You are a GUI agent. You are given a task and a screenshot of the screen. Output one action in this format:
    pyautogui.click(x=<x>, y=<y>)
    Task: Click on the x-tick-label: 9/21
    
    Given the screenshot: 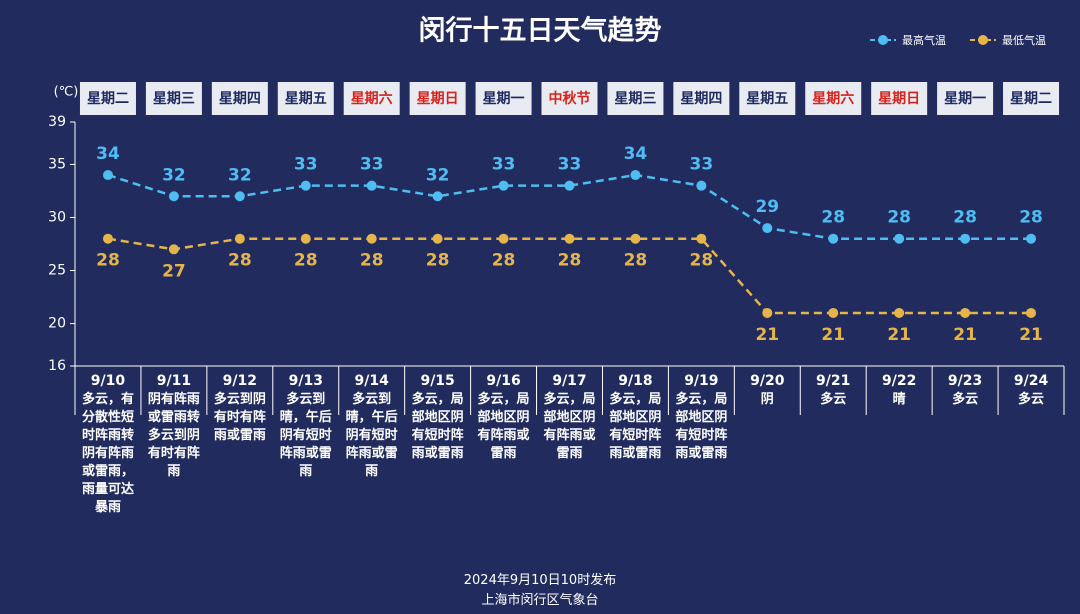 What is the action you would take?
    pyautogui.click(x=833, y=381)
    